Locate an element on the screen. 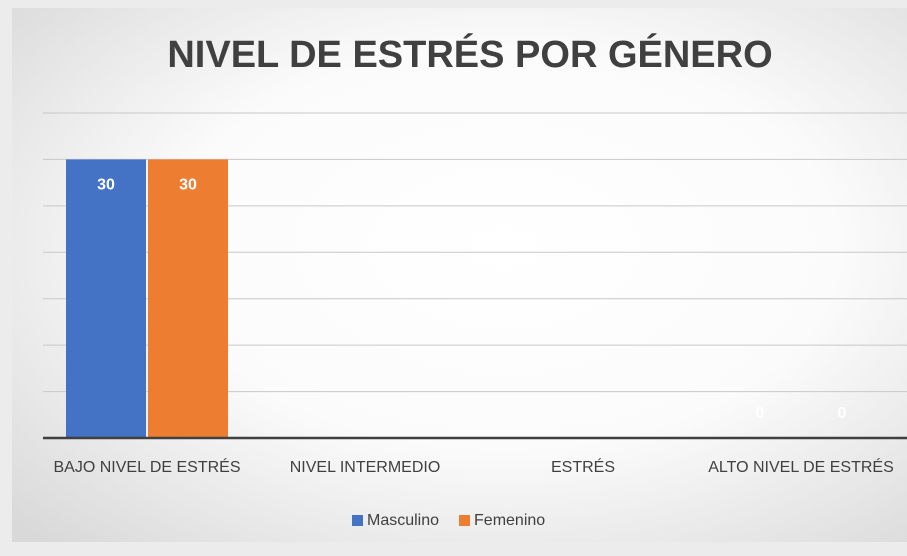 This screenshot has width=907, height=556. legend-label: Masculino is located at coordinates (403, 520).